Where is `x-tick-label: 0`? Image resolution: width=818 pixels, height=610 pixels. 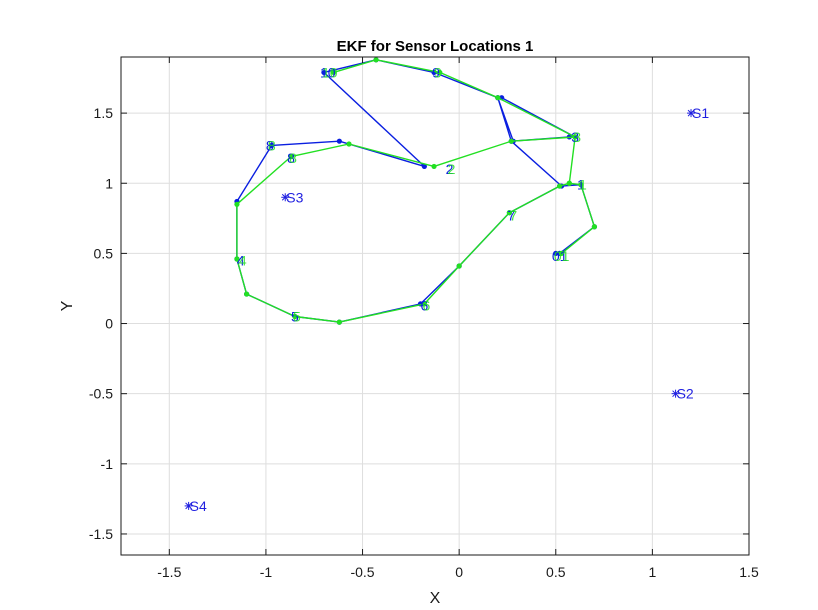 x-tick-label: 0 is located at coordinates (459, 572).